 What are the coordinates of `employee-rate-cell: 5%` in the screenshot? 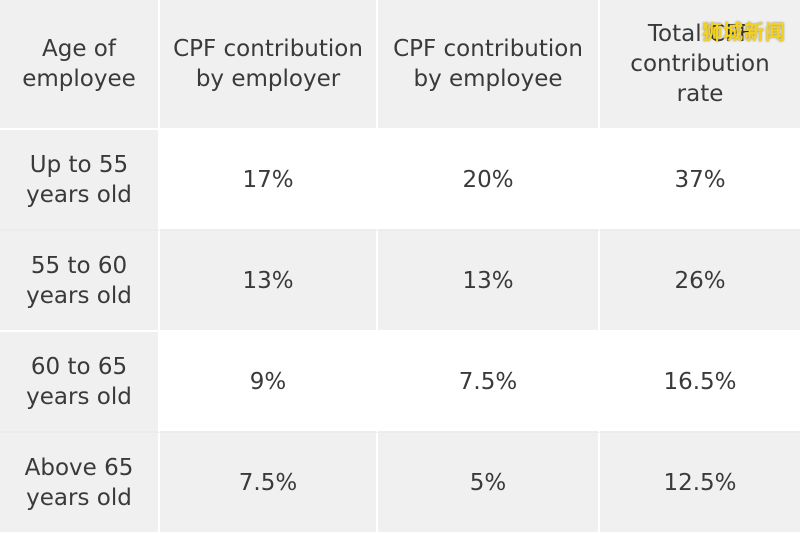 It's located at (489, 483).